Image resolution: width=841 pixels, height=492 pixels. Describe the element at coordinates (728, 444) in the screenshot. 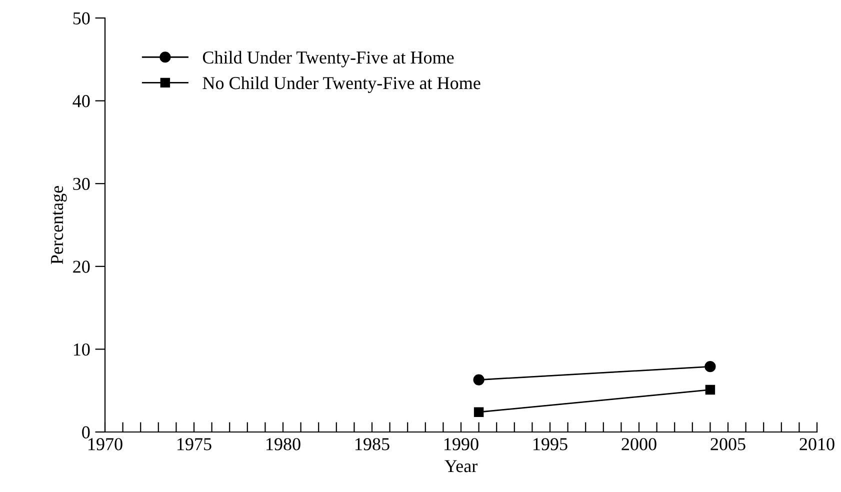

I see `x-tick-label: 2005` at that location.